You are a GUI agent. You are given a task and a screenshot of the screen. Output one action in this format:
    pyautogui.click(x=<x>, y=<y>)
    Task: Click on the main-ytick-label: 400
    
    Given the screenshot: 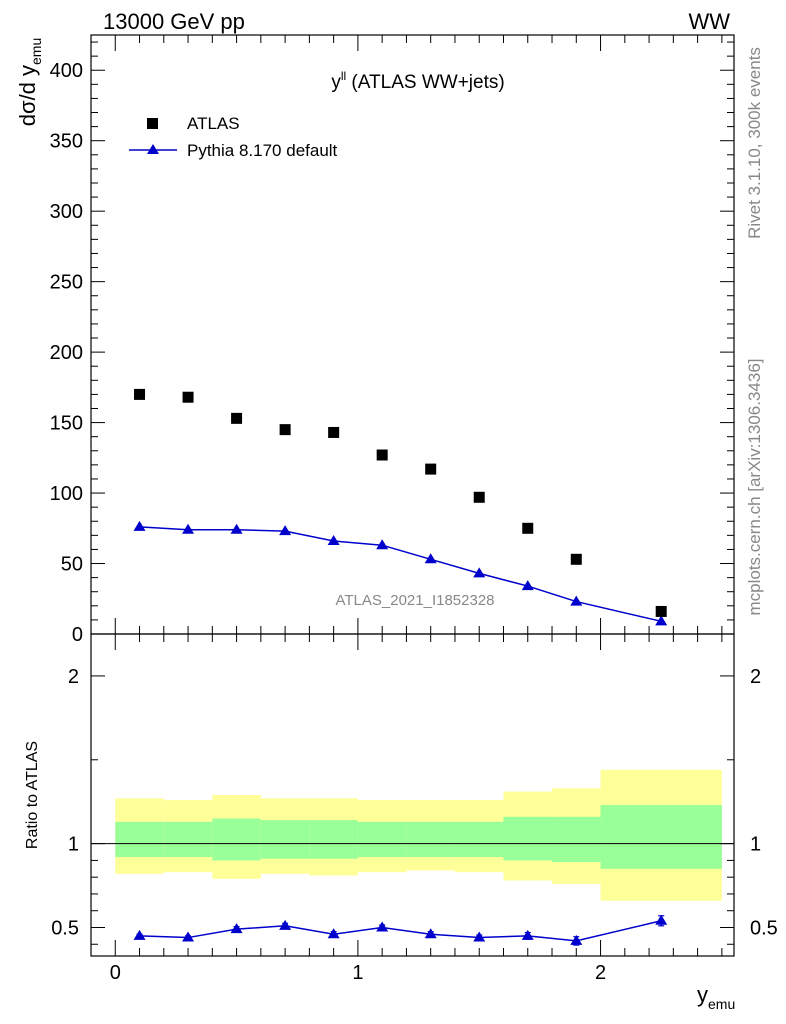 What is the action you would take?
    pyautogui.click(x=66, y=71)
    